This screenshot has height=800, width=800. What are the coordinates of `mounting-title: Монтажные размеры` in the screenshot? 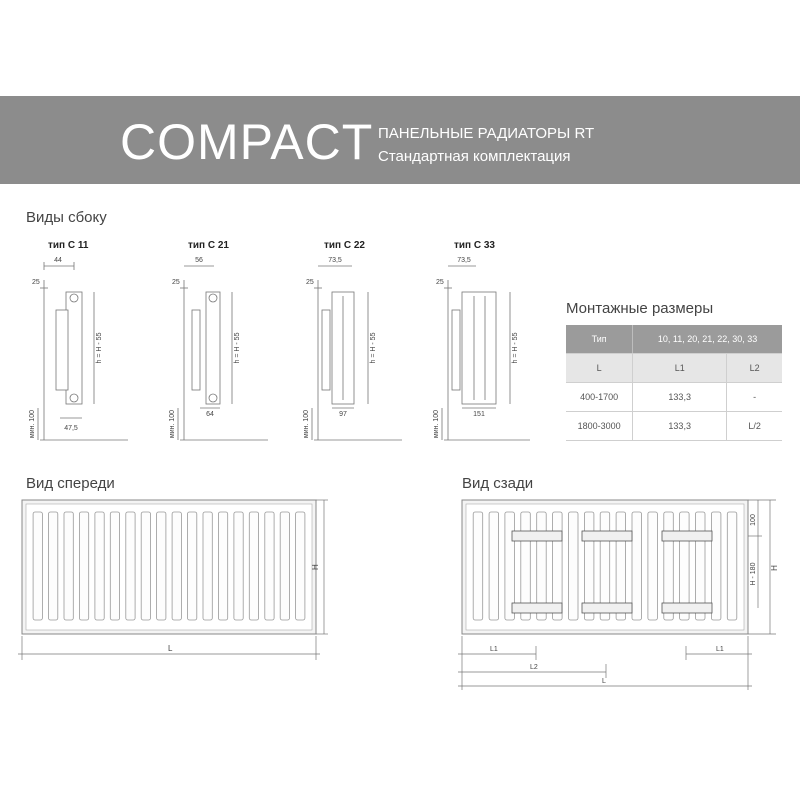 It's located at (640, 308).